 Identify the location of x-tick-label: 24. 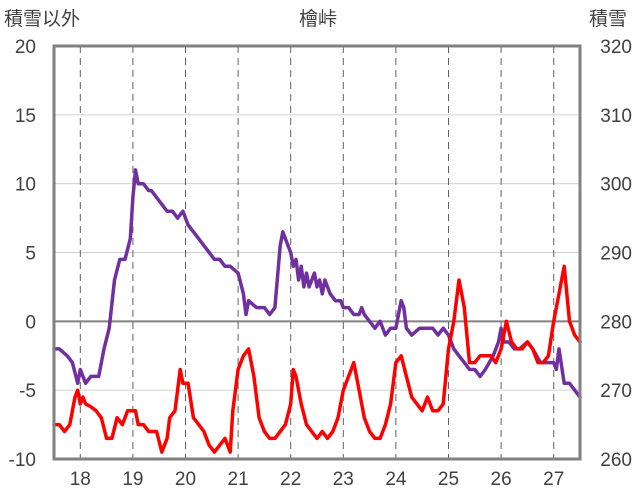
(396, 479).